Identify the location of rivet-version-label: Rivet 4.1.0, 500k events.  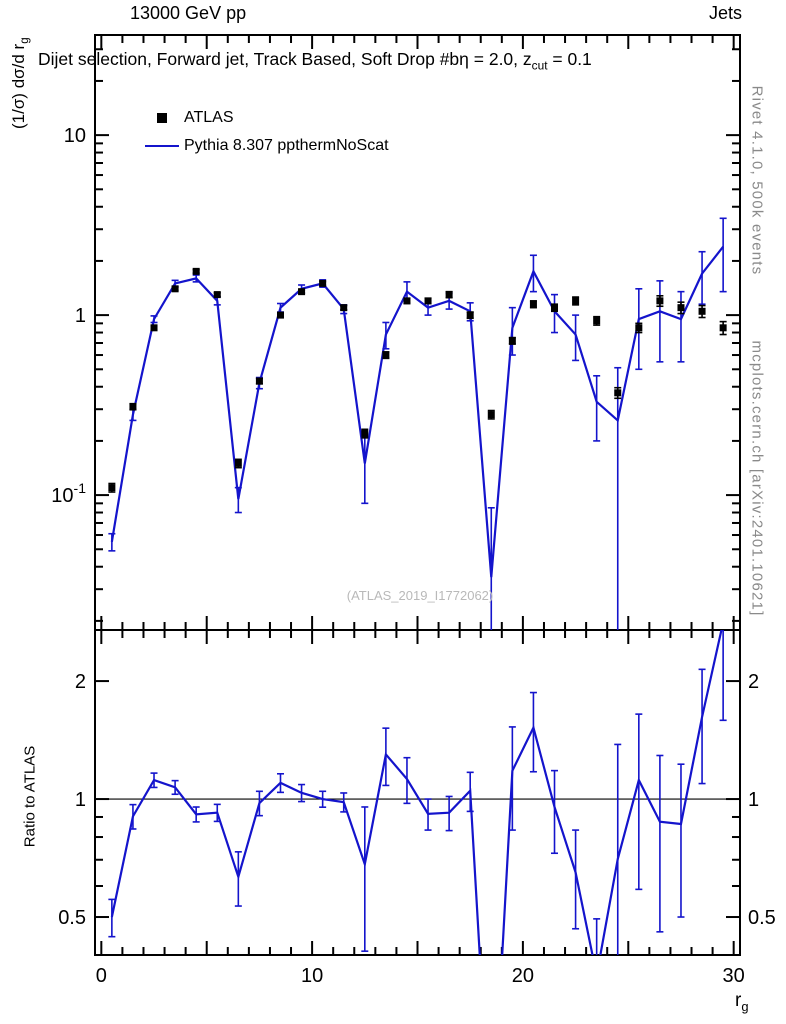
(757, 180).